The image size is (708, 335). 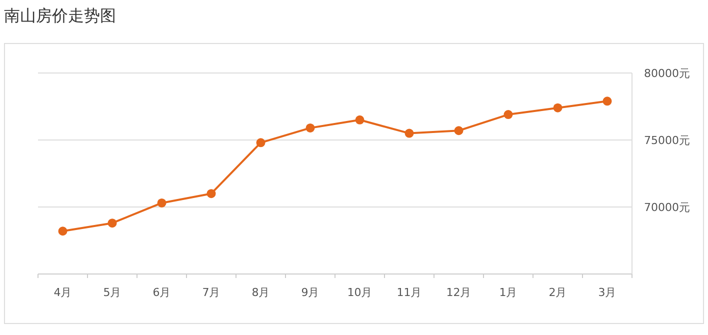 What do you see at coordinates (607, 292) in the screenshot?
I see `x-tick-label: 3月` at bounding box center [607, 292].